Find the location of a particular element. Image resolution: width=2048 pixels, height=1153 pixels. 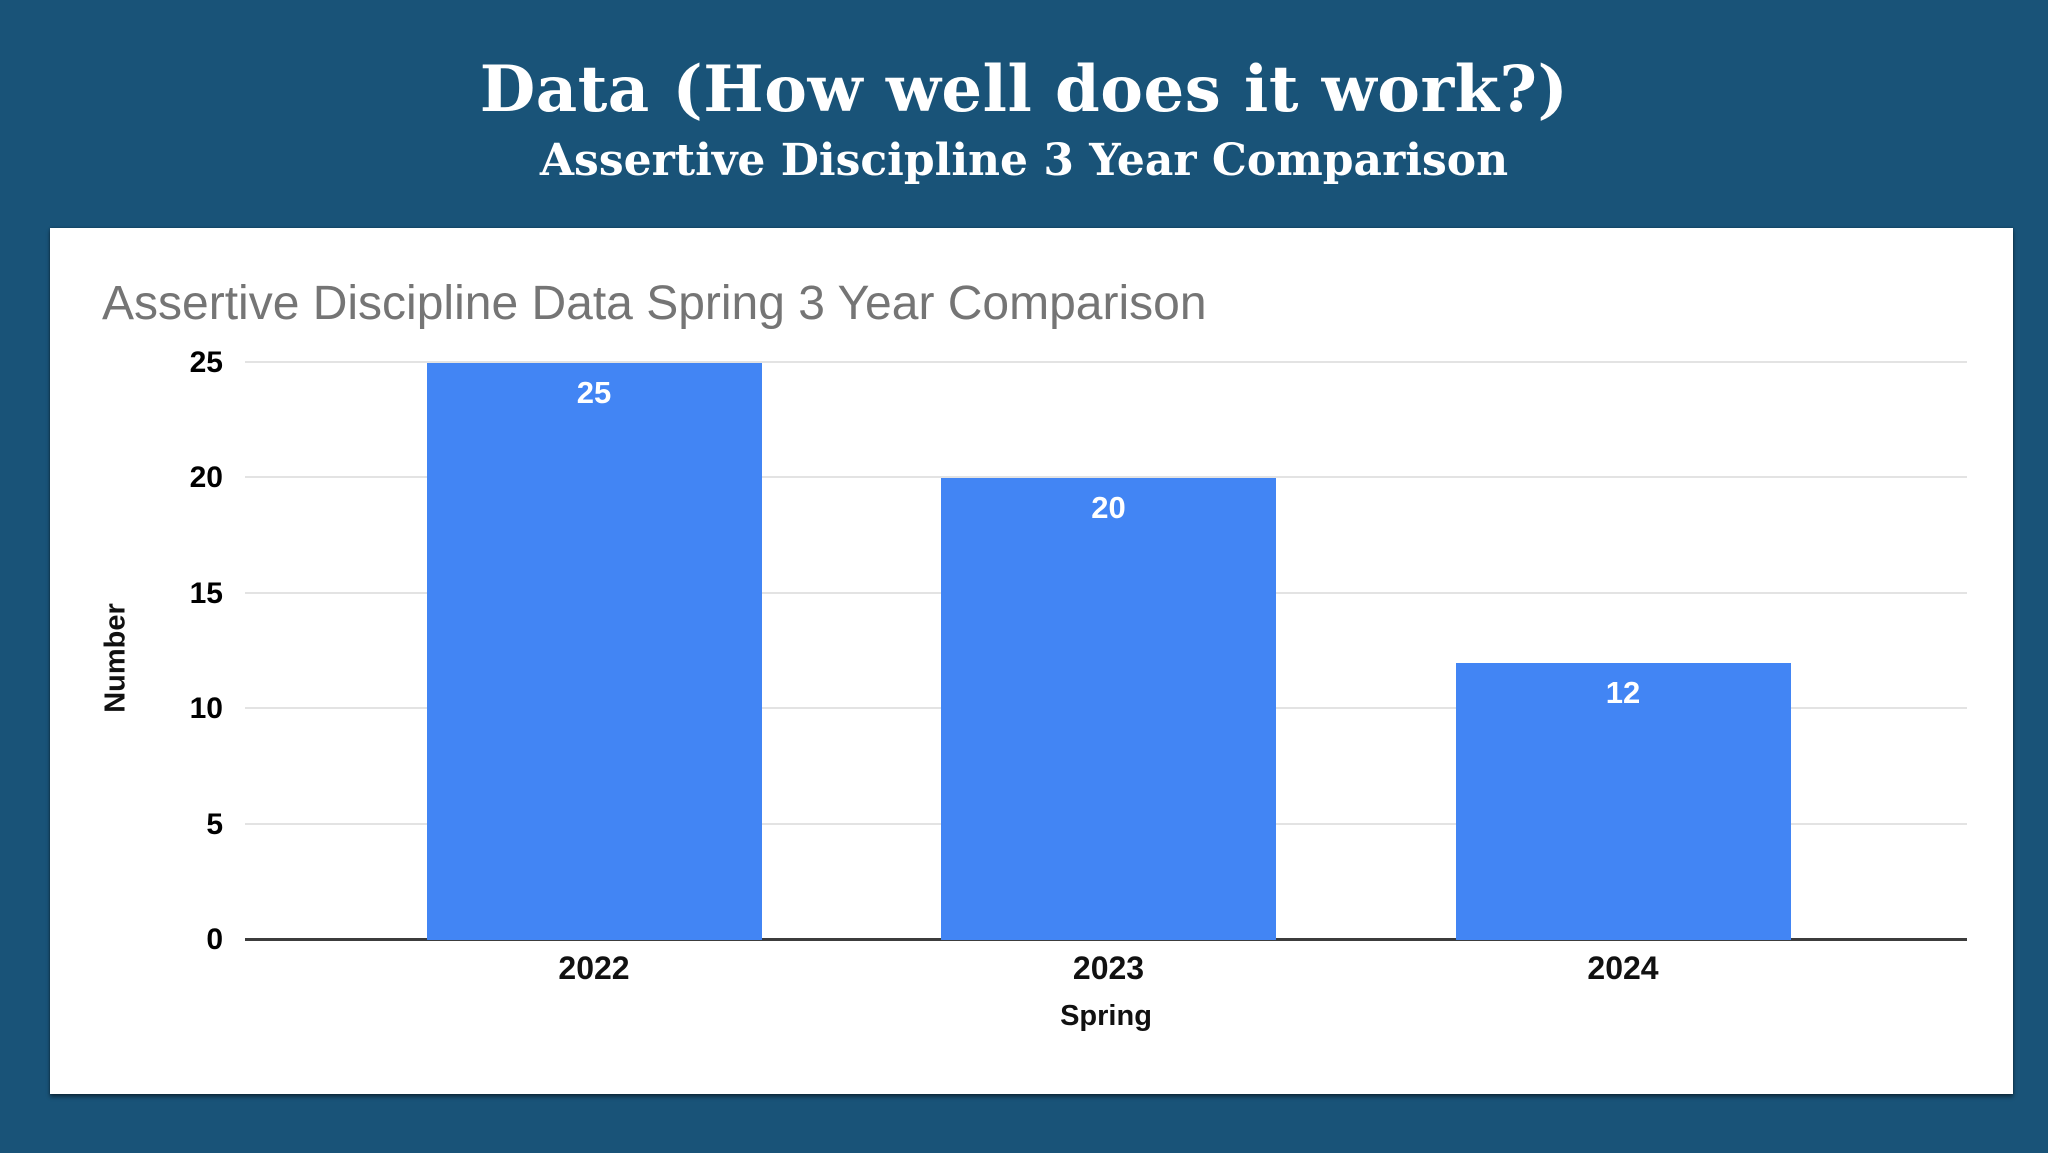

y-tick-label: 15 is located at coordinates (206, 593).